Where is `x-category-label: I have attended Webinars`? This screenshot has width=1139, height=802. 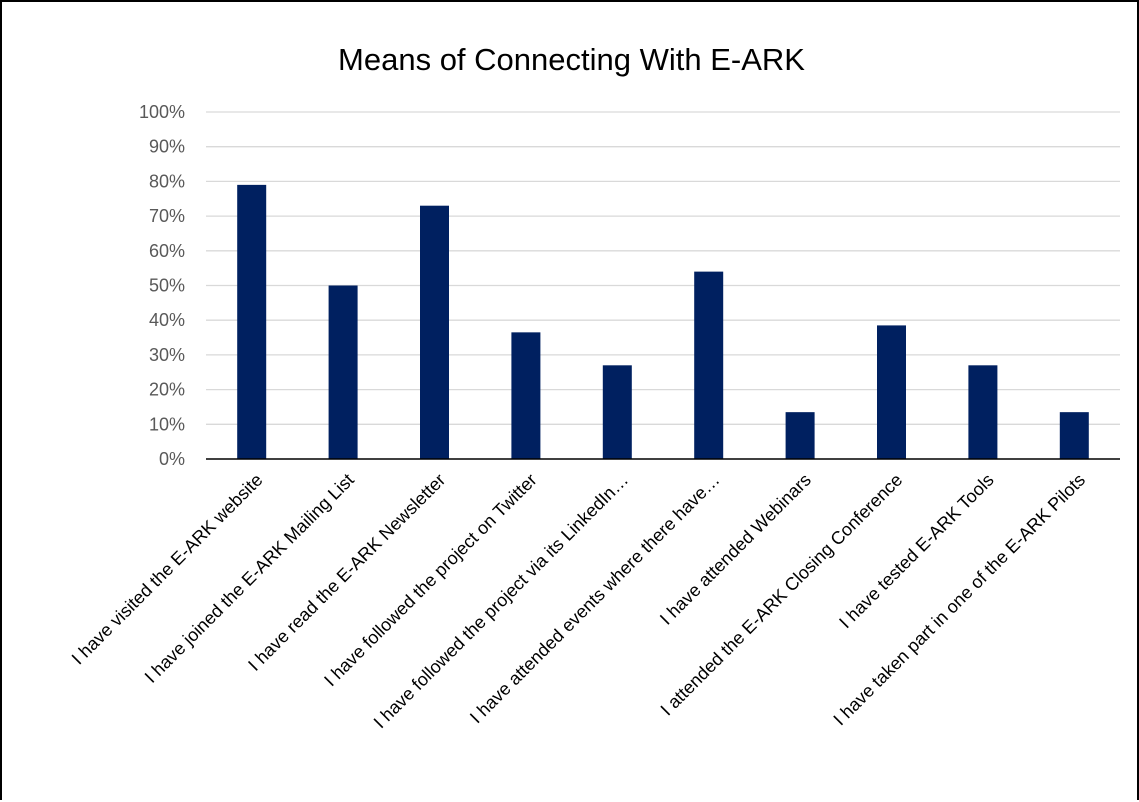
x-category-label: I have attended Webinars is located at coordinates (735, 549).